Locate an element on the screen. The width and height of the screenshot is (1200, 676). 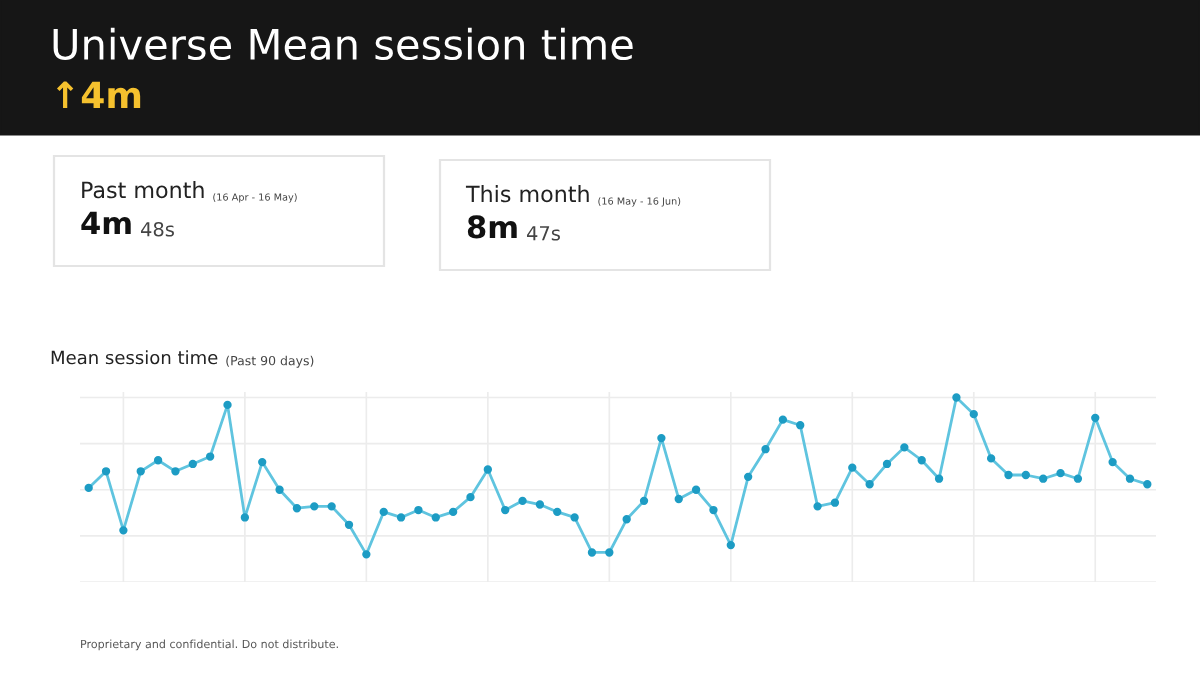
text: 8m is located at coordinates (492, 227).